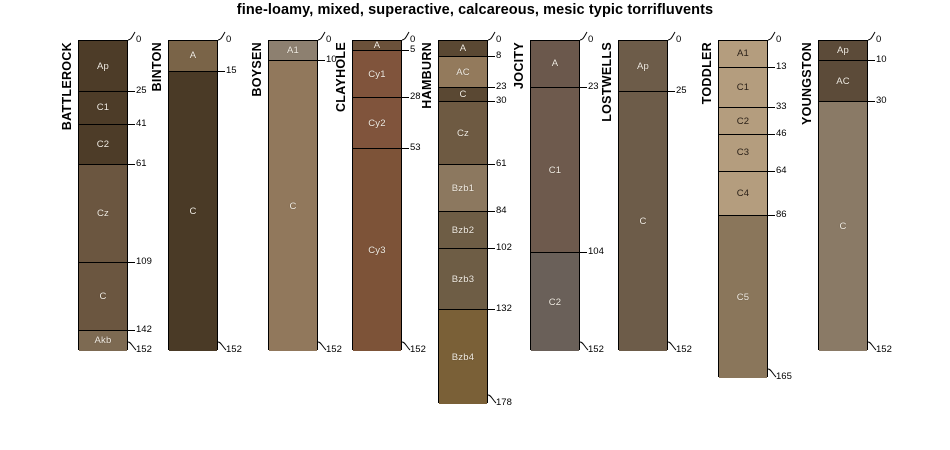 Image resolution: width=950 pixels, height=450 pixels. What do you see at coordinates (377, 74) in the screenshot?
I see `horizon-name: Cy1` at bounding box center [377, 74].